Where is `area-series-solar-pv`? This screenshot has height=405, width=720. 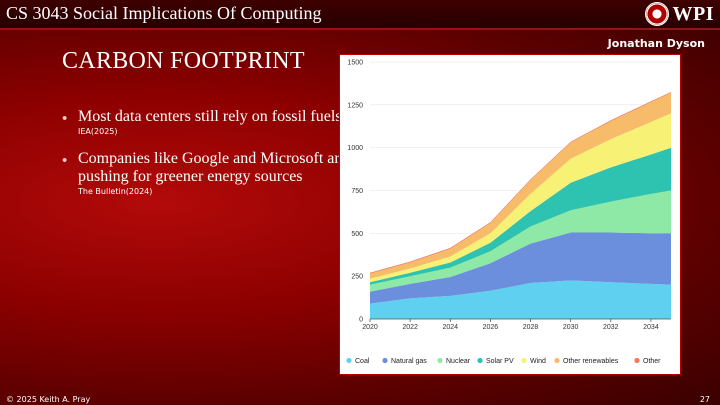 area-series-solar-pv is located at coordinates (520, 216).